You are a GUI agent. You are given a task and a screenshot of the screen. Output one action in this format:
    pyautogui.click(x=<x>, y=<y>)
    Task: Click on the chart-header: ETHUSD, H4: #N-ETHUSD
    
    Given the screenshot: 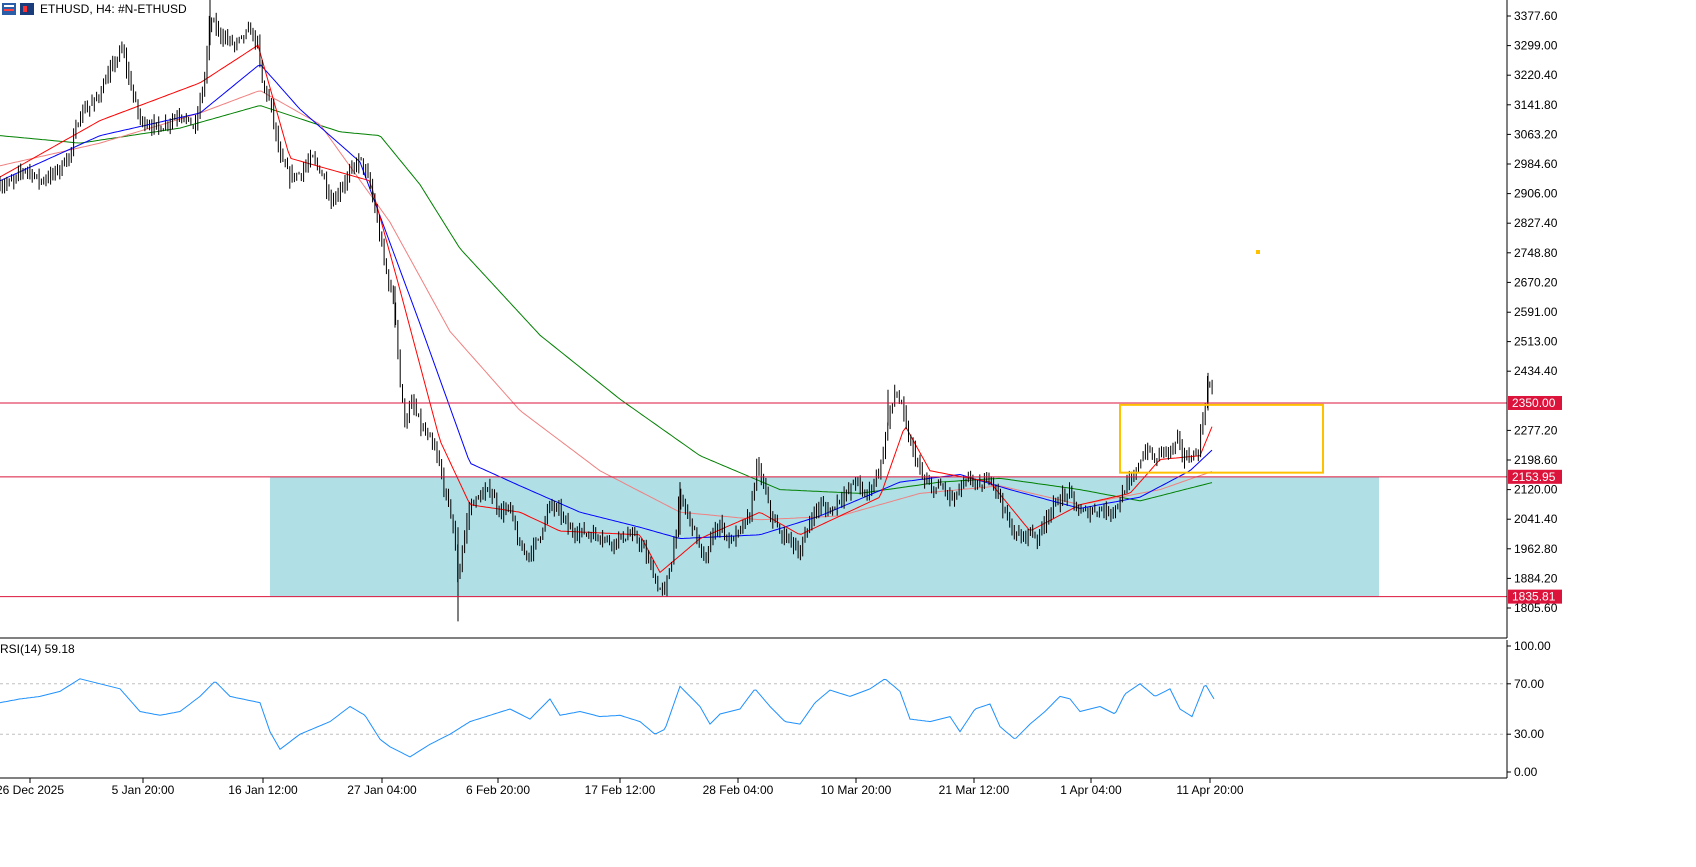 What is the action you would take?
    pyautogui.click(x=94, y=9)
    